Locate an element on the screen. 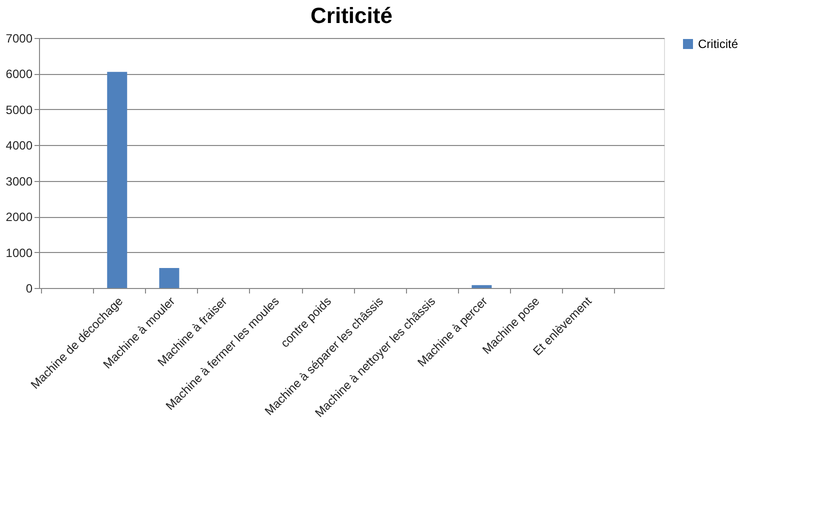 This screenshot has width=837, height=514. y-tick-label: 6000 is located at coordinates (19, 74).